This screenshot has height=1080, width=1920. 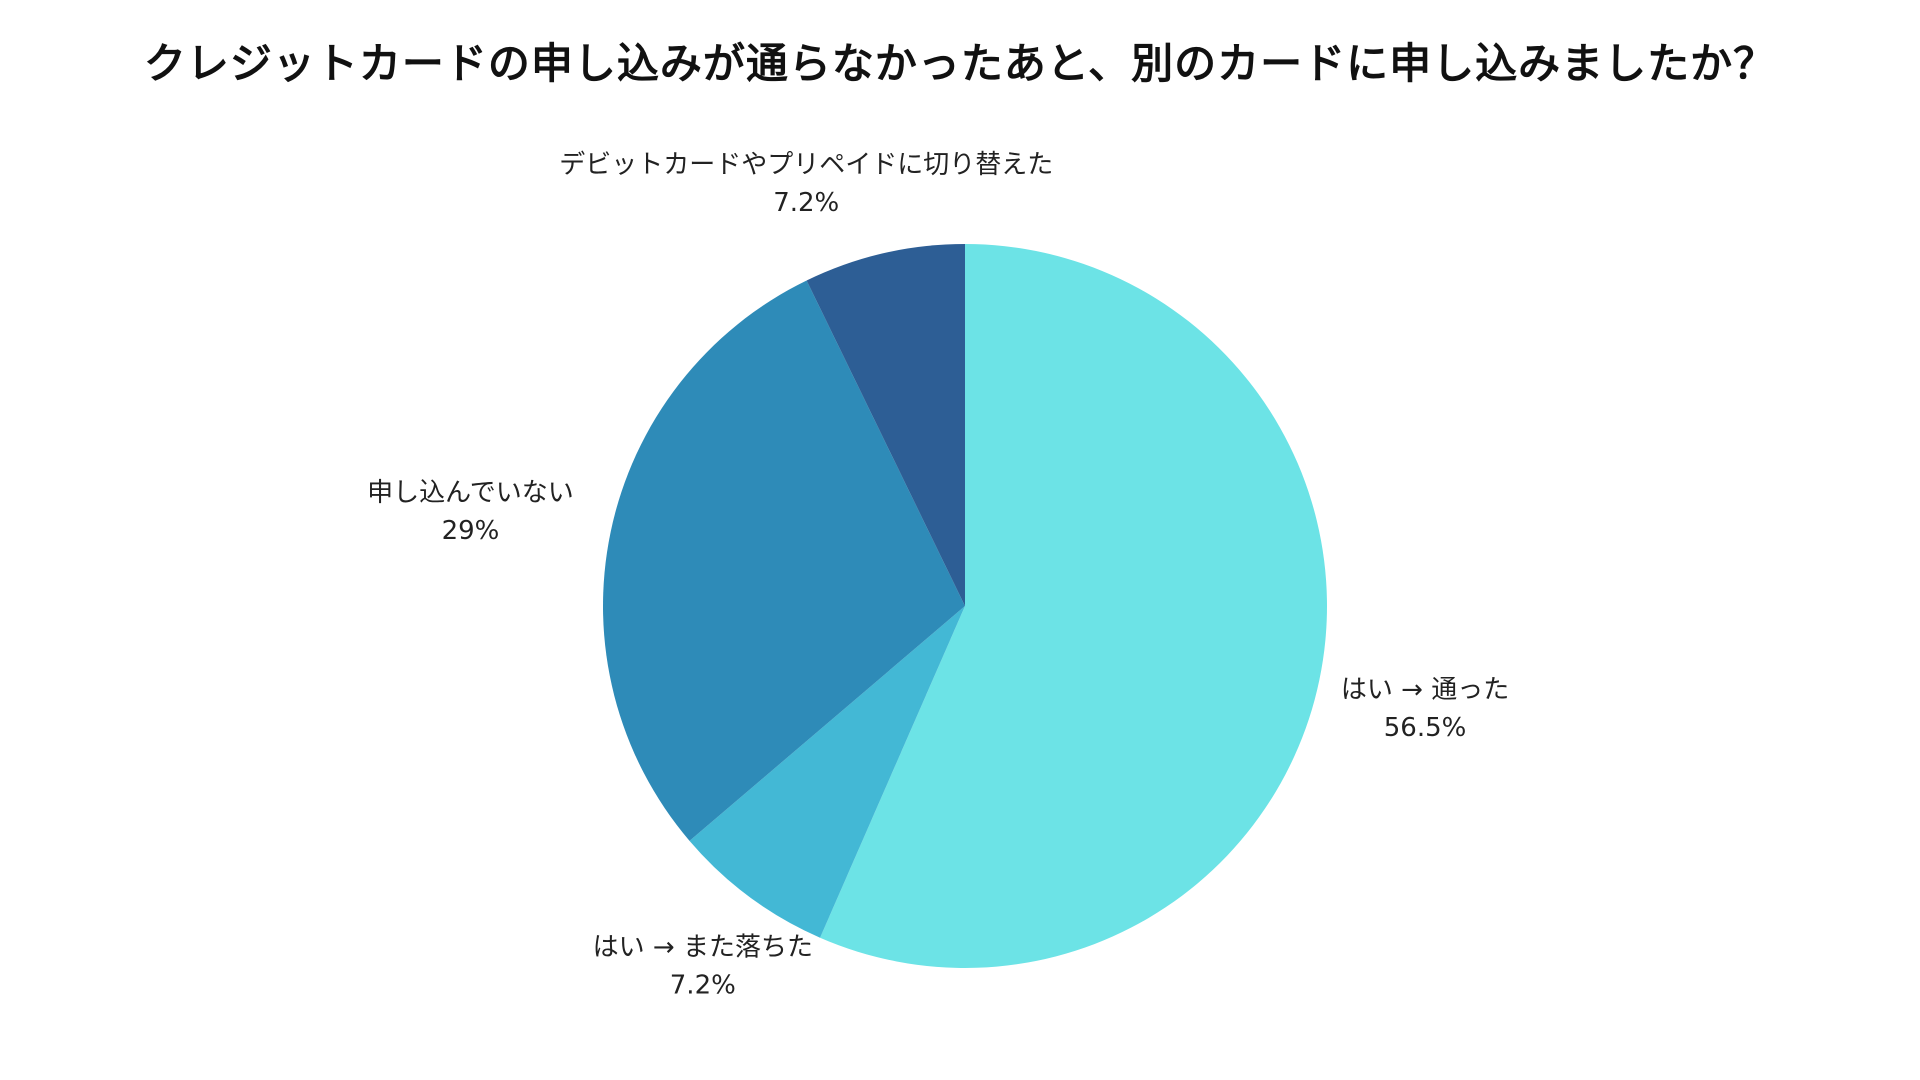 What do you see at coordinates (1425, 690) in the screenshot?
I see `slice-label-1: はい → 通った` at bounding box center [1425, 690].